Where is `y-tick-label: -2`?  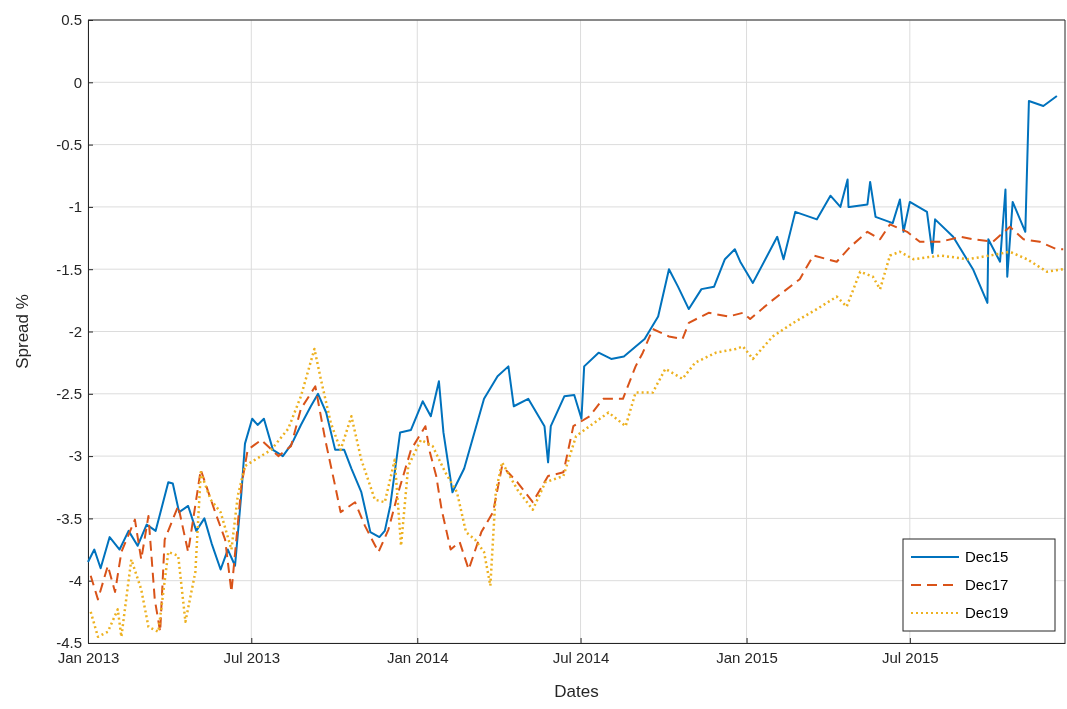 y-tick-label: -2 is located at coordinates (75, 331).